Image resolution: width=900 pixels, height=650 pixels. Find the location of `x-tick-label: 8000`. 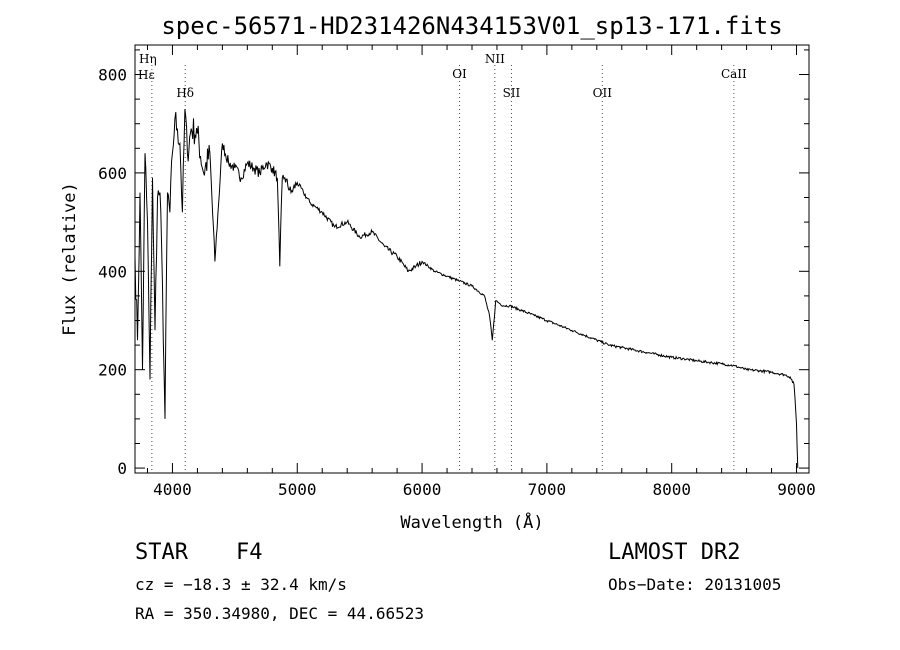

x-tick-label: 8000 is located at coordinates (671, 489).